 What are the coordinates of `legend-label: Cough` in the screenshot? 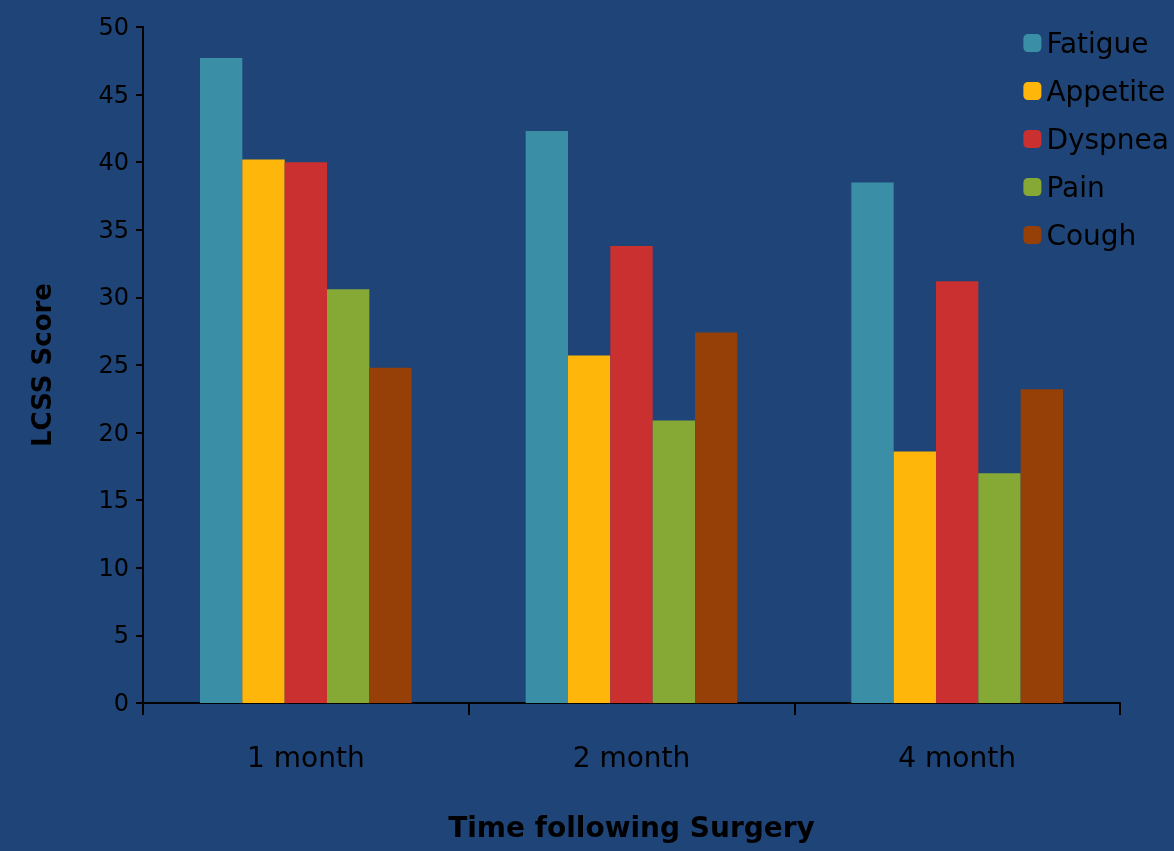 It's located at (1091, 235).